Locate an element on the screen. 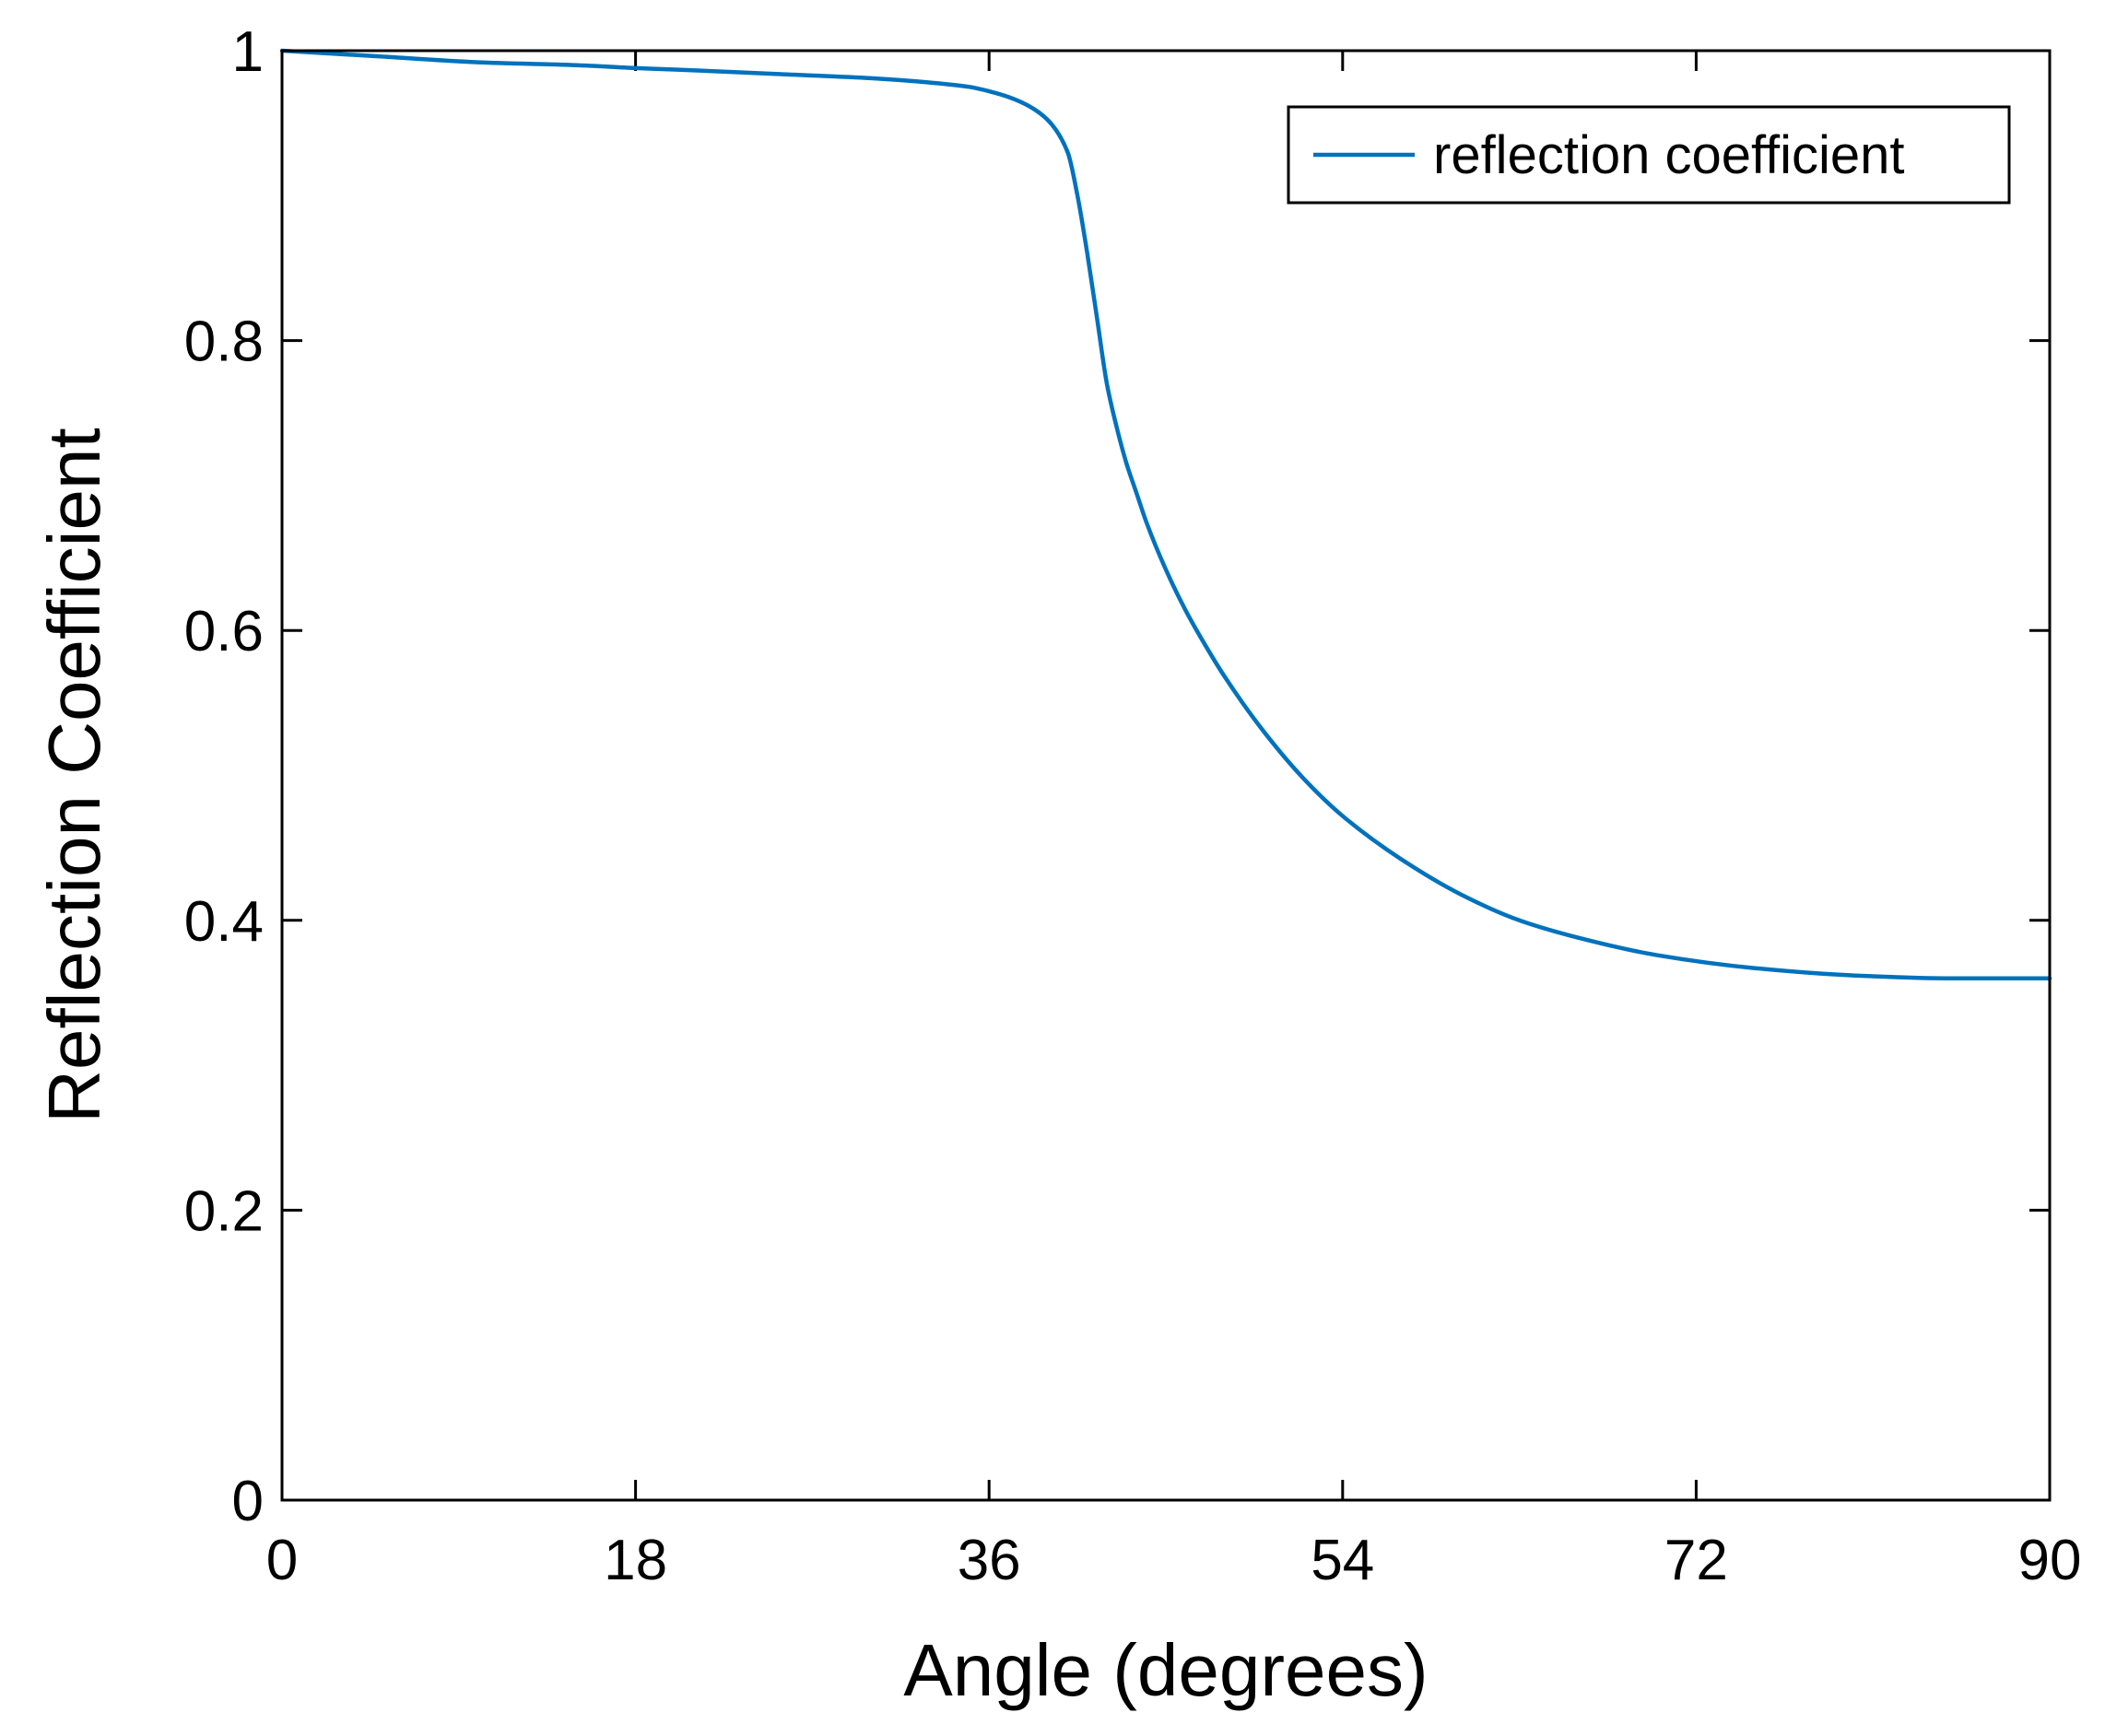  x-axis-title: Angle (degrees) is located at coordinates (1165, 1670).